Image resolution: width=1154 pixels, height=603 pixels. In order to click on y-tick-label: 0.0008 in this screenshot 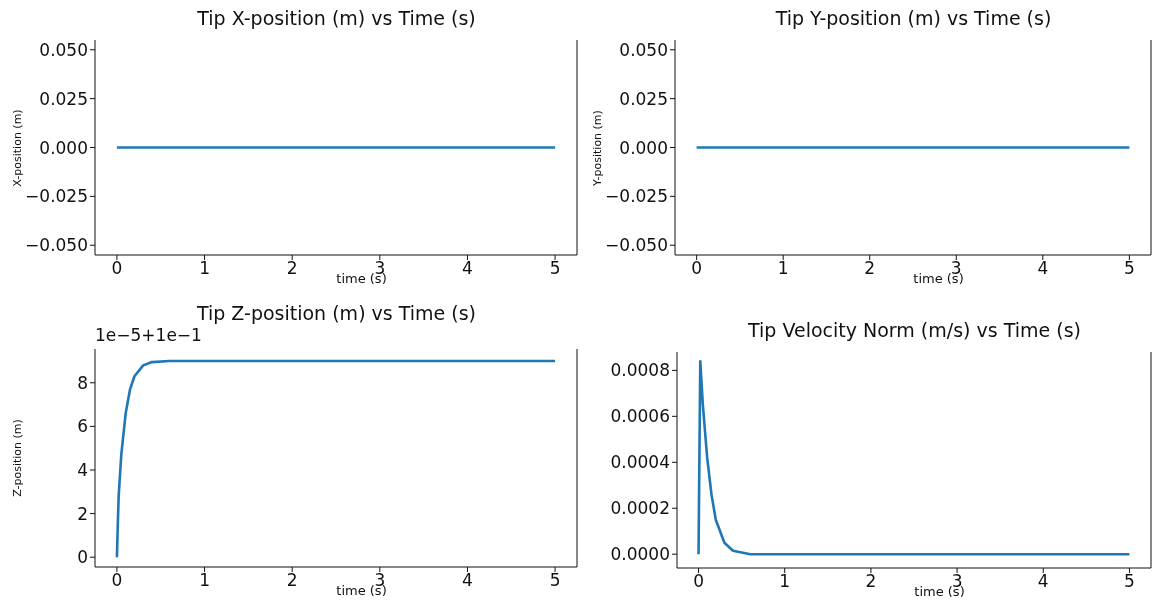, I will do `click(640, 370)`.